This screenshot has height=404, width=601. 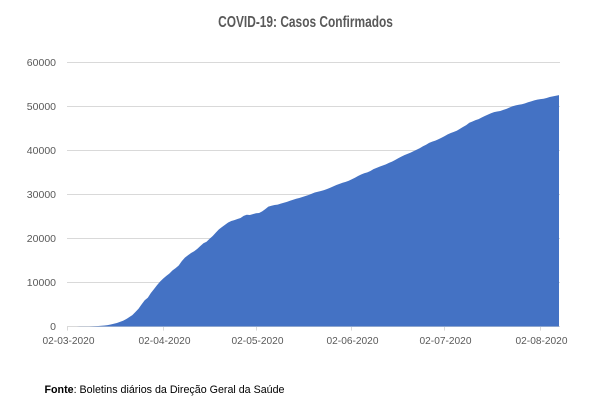 I want to click on svg-text: COVID-19: Casos Confirmados, so click(x=305, y=22).